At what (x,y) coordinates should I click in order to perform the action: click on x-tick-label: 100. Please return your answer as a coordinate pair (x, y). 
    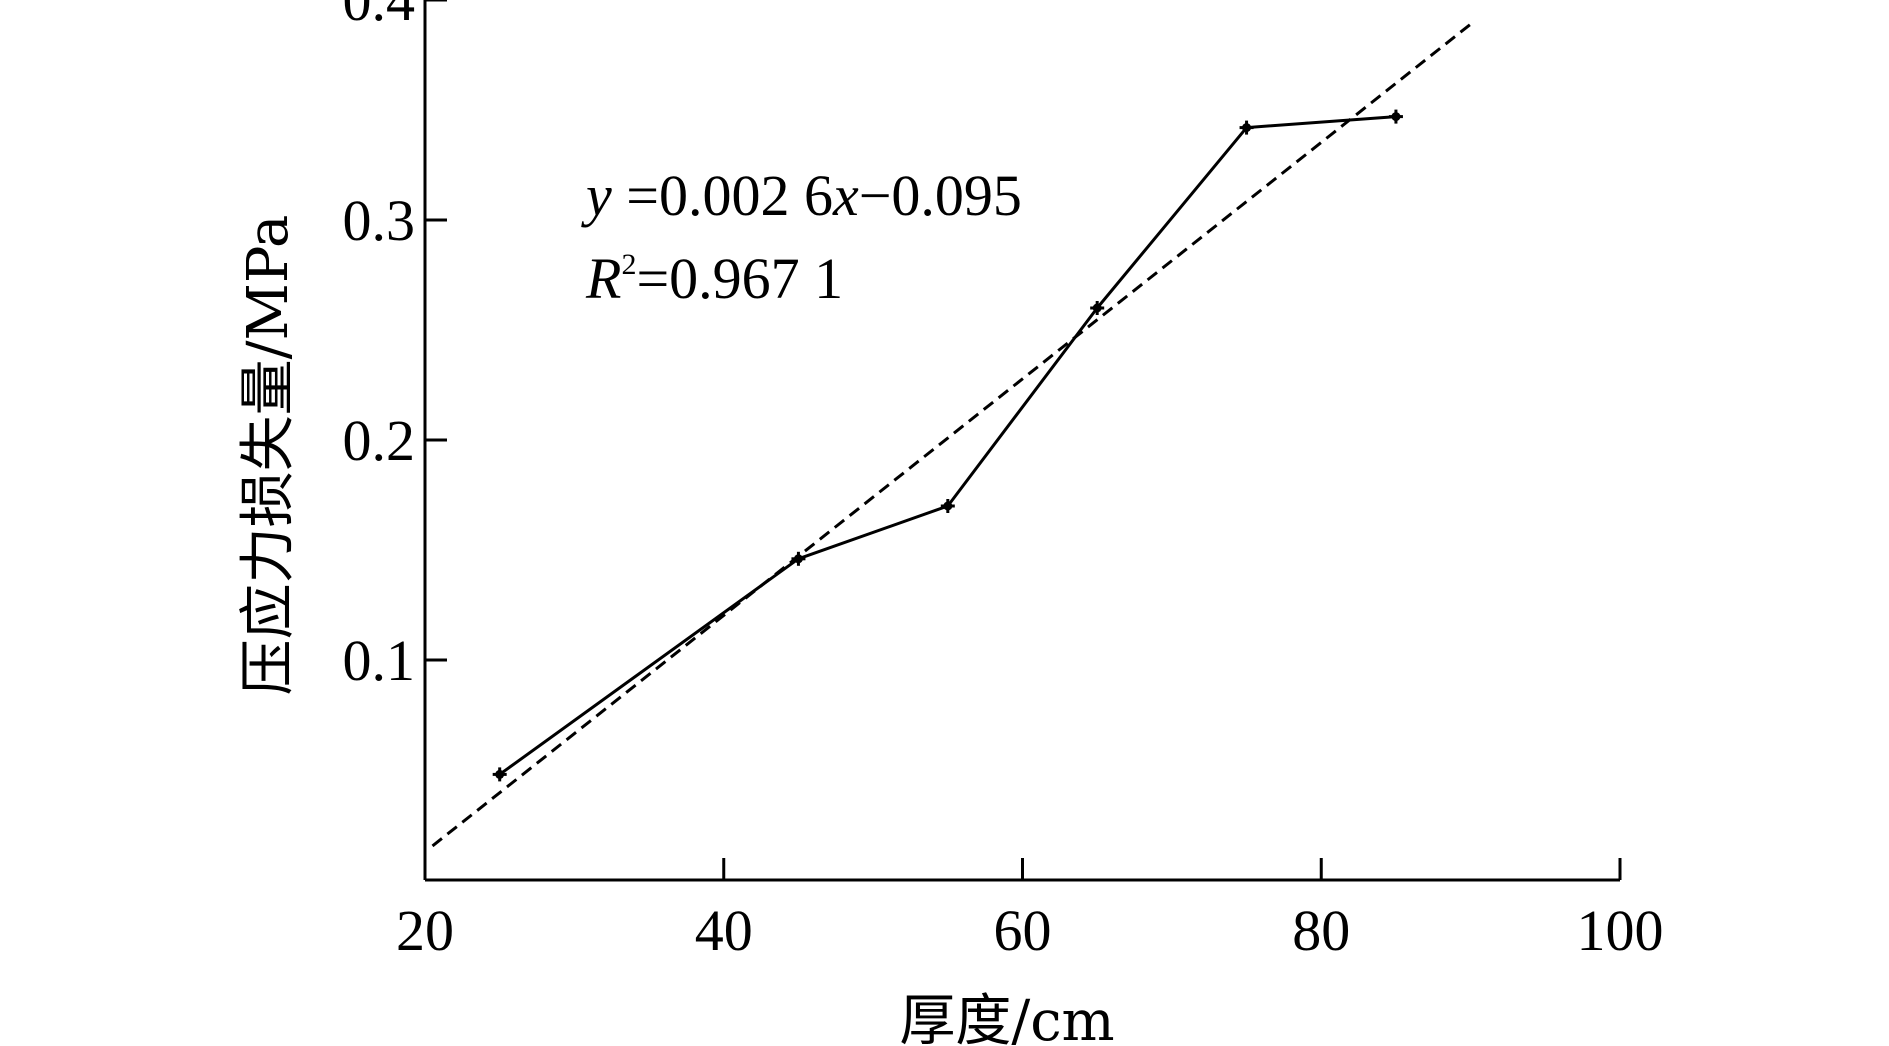
    Looking at the image, I should click on (1620, 930).